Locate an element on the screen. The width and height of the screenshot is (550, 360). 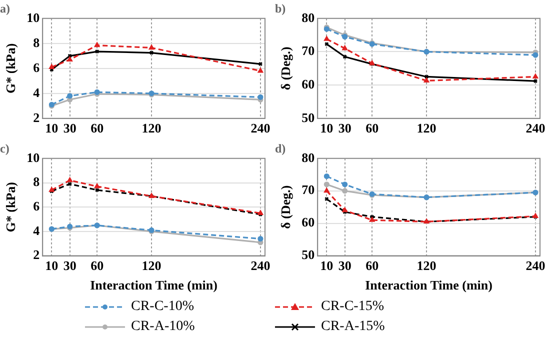
legend-label: CR-A-15% is located at coordinates (353, 327).